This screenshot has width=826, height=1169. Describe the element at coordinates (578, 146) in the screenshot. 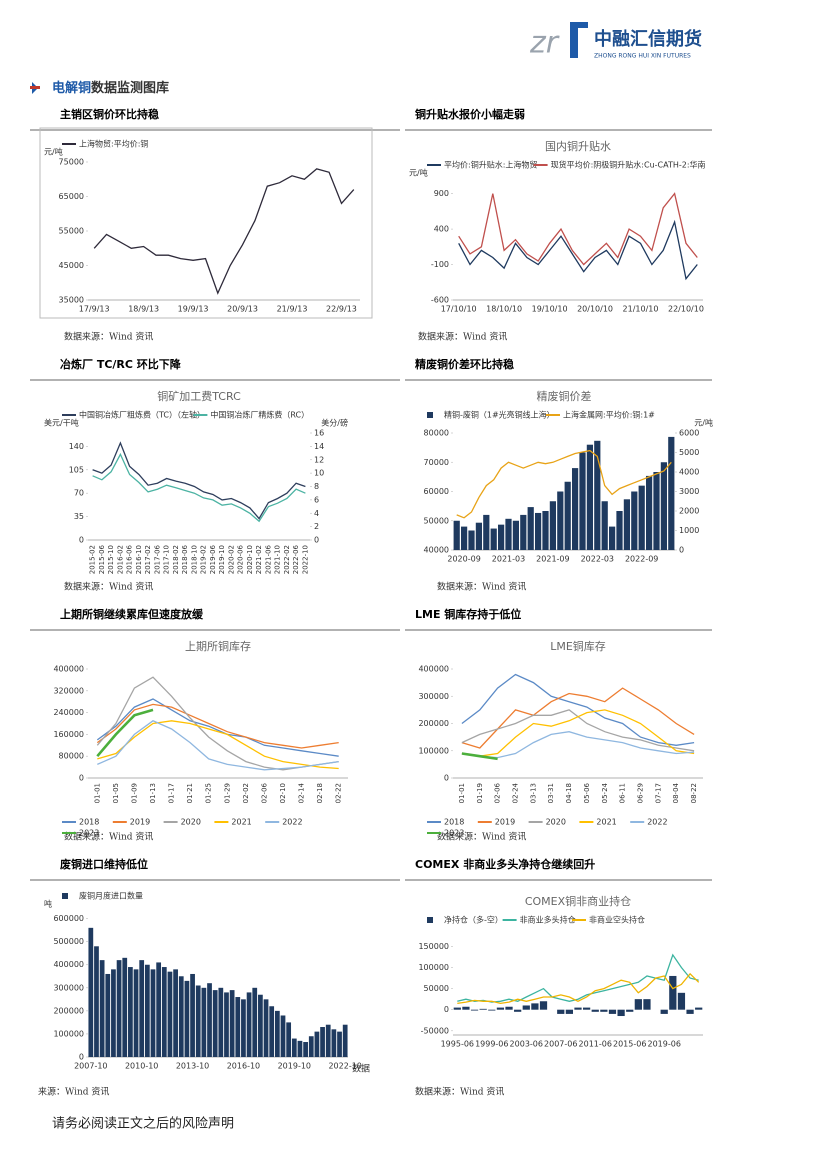

I see `chart-title: 国内铜升贴水` at that location.